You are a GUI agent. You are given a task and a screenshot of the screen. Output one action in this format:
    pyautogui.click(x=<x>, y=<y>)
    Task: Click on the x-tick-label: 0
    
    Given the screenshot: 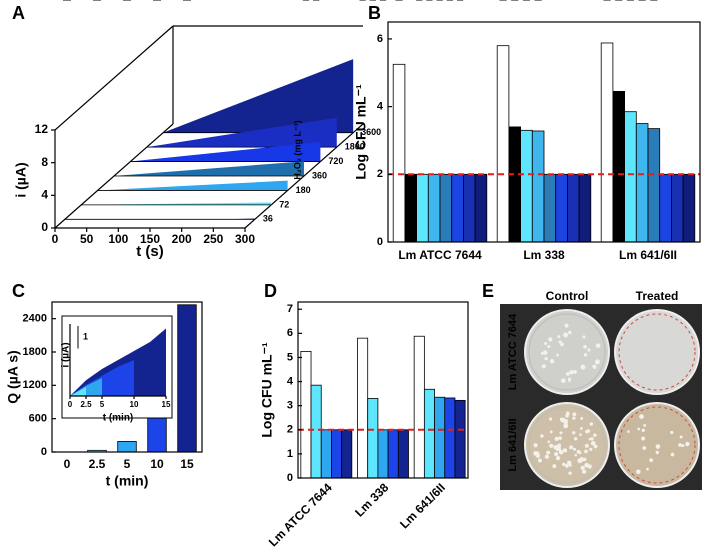 What is the action you would take?
    pyautogui.click(x=55, y=239)
    